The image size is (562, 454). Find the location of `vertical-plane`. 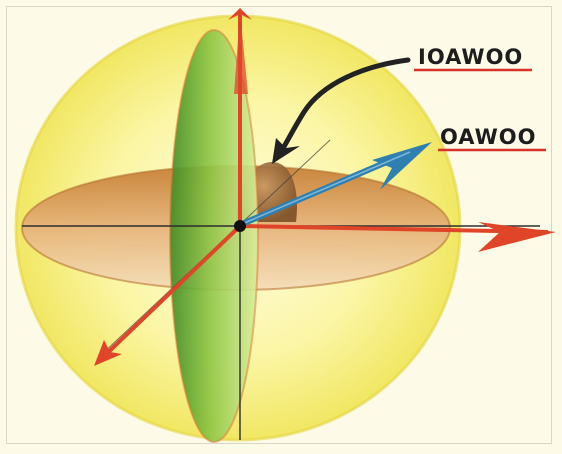

vertical-plane is located at coordinates (214, 236).